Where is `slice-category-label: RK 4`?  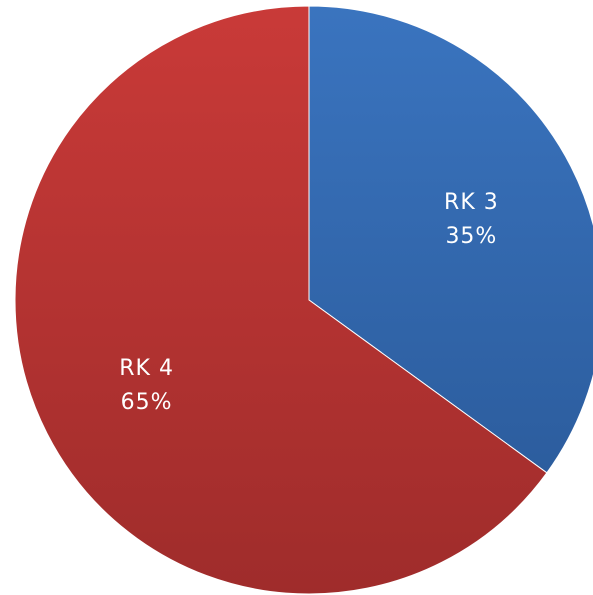 slice-category-label: RK 4 is located at coordinates (146, 368).